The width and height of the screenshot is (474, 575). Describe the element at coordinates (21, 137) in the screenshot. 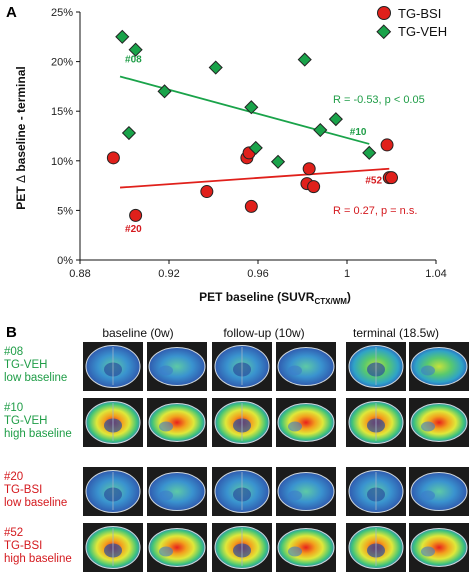

I see `y-axis-title: PET Δ baseline - terminal` at that location.